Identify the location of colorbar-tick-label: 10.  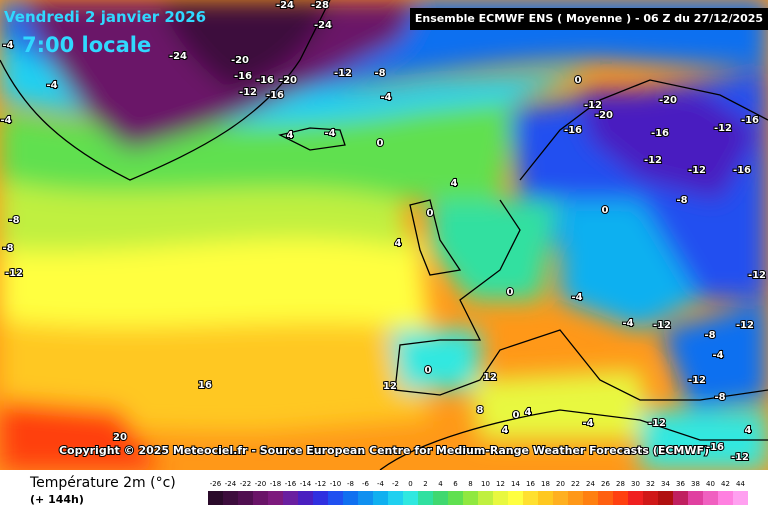
(485, 484).